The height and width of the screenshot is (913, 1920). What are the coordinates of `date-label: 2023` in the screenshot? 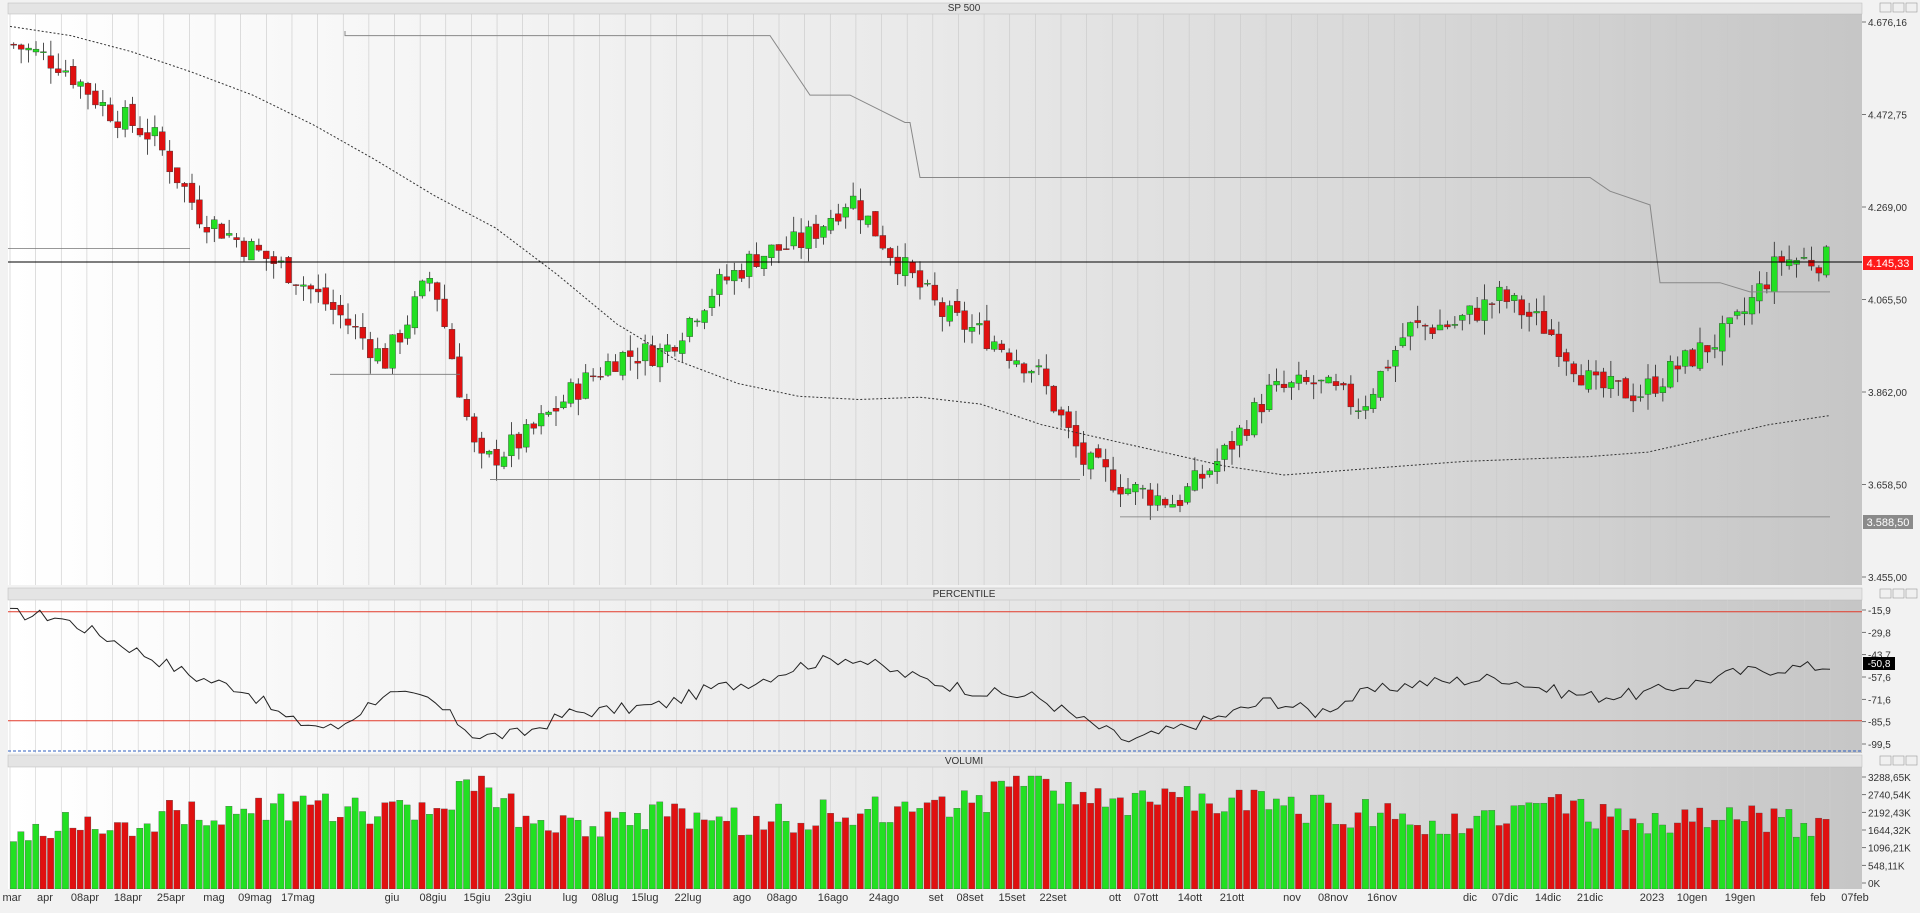 It's located at (1652, 898).